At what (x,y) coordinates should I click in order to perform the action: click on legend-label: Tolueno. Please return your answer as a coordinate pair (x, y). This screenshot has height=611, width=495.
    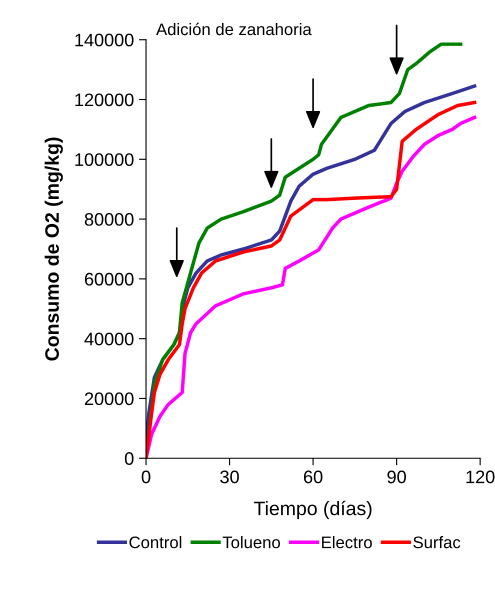
    Looking at the image, I should click on (251, 542).